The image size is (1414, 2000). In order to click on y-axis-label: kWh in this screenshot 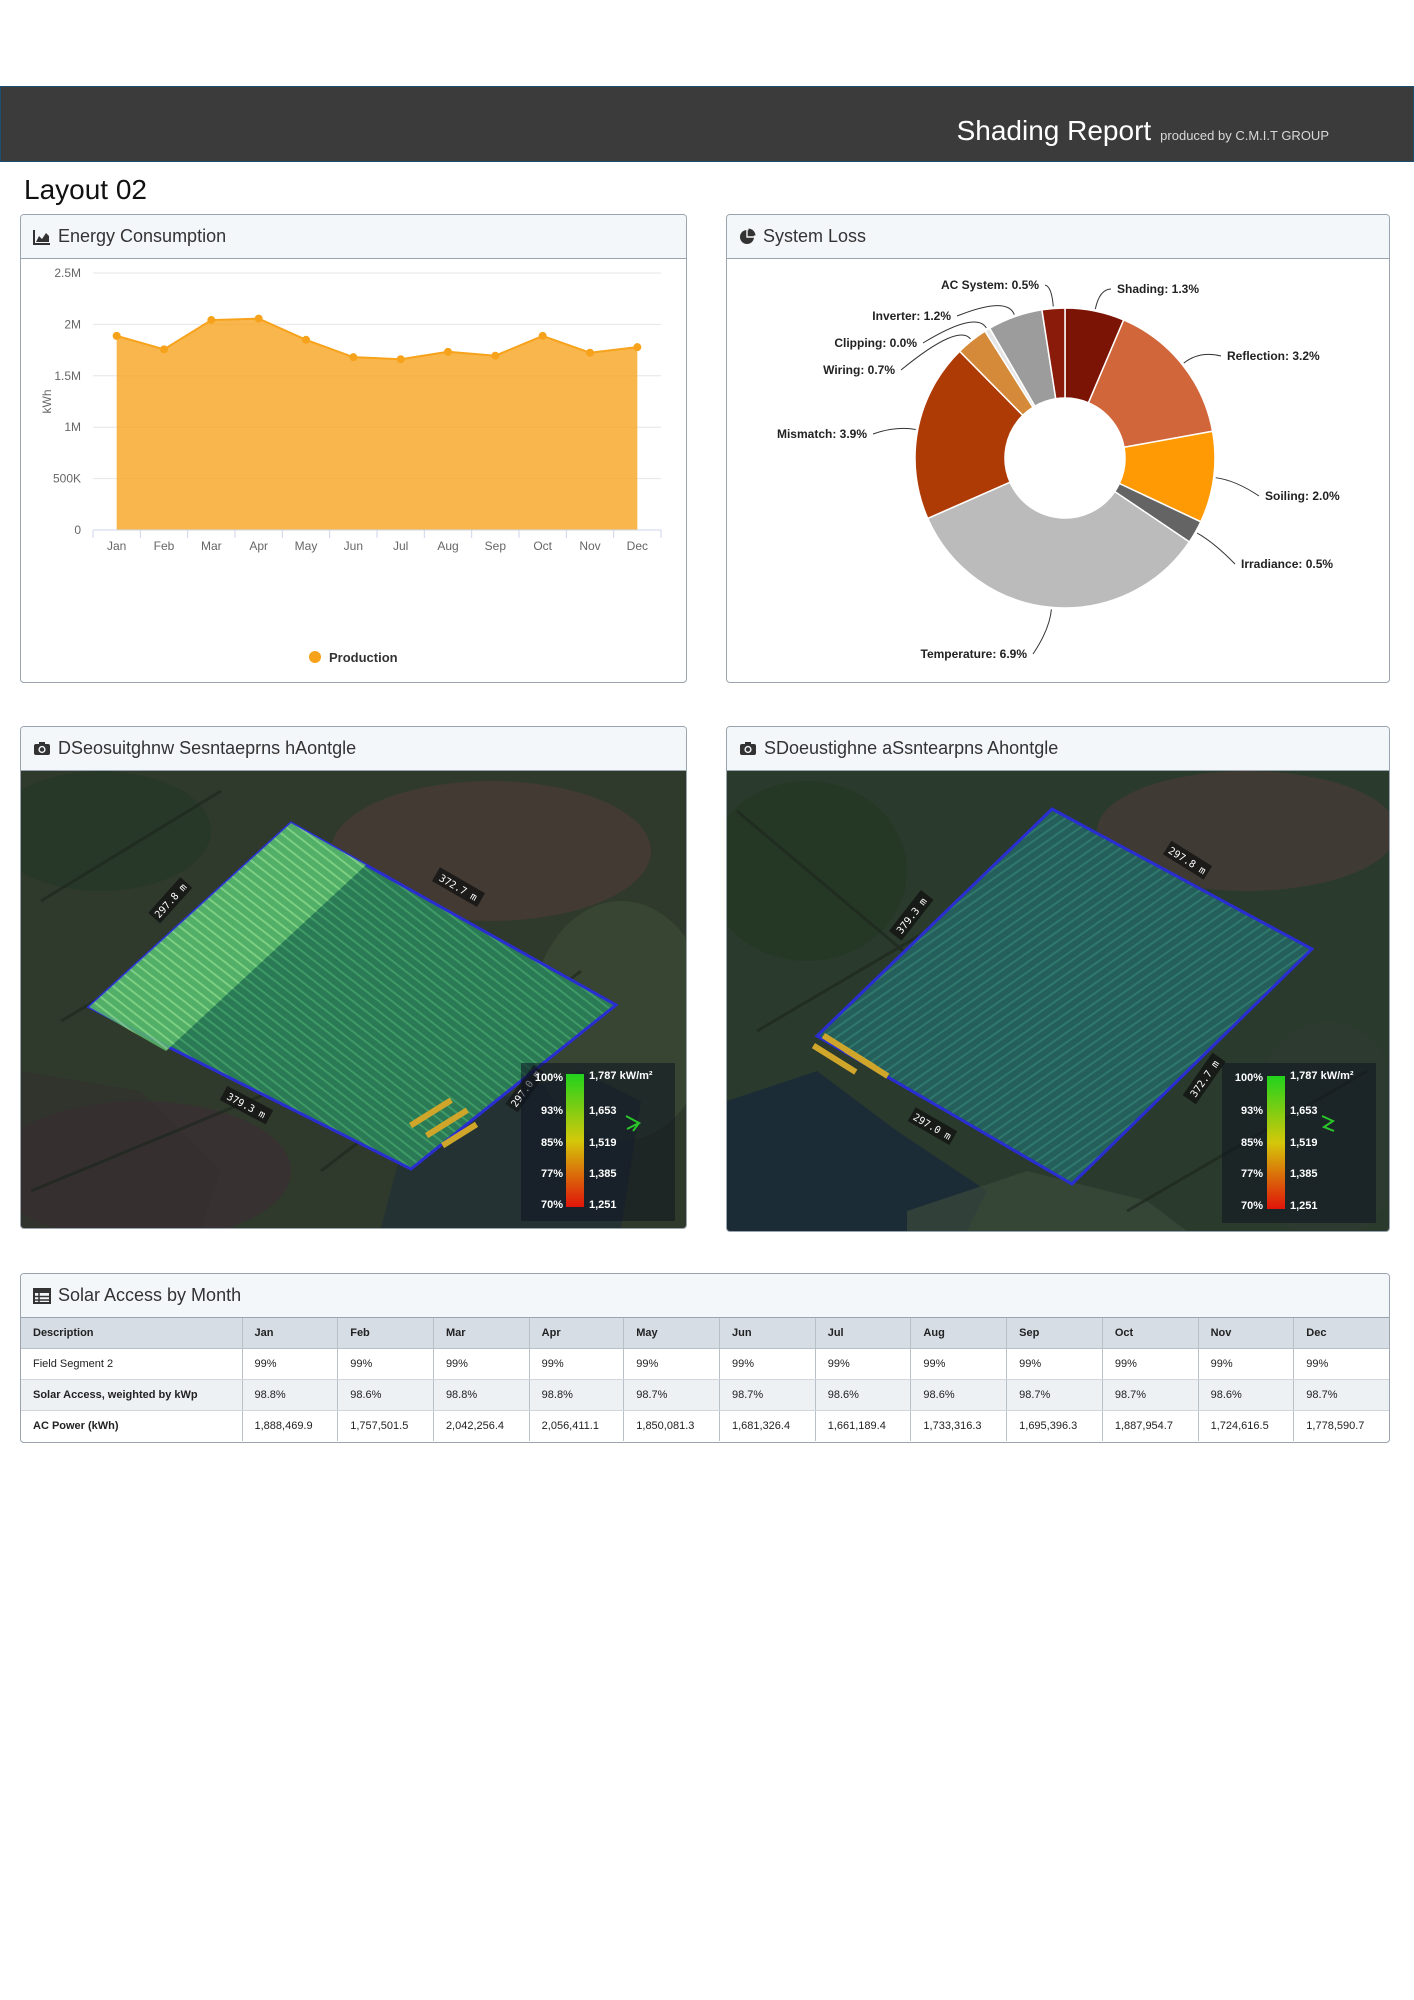, I will do `click(47, 402)`.